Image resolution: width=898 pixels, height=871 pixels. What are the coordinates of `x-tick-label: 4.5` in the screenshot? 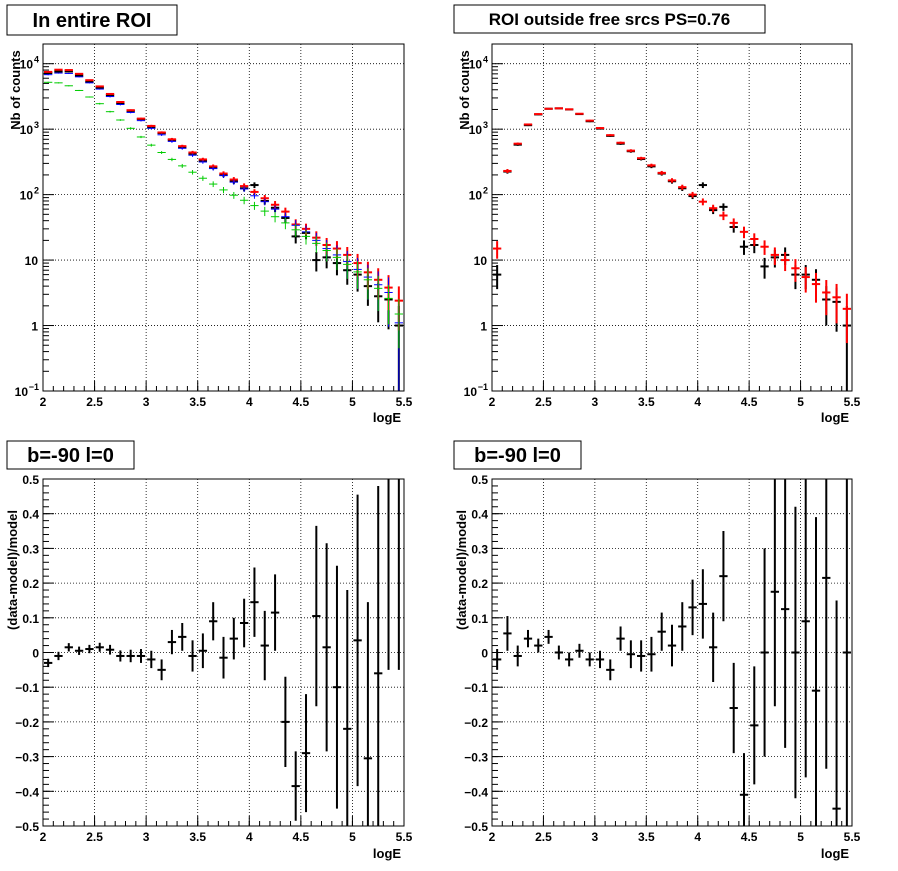 It's located at (749, 837).